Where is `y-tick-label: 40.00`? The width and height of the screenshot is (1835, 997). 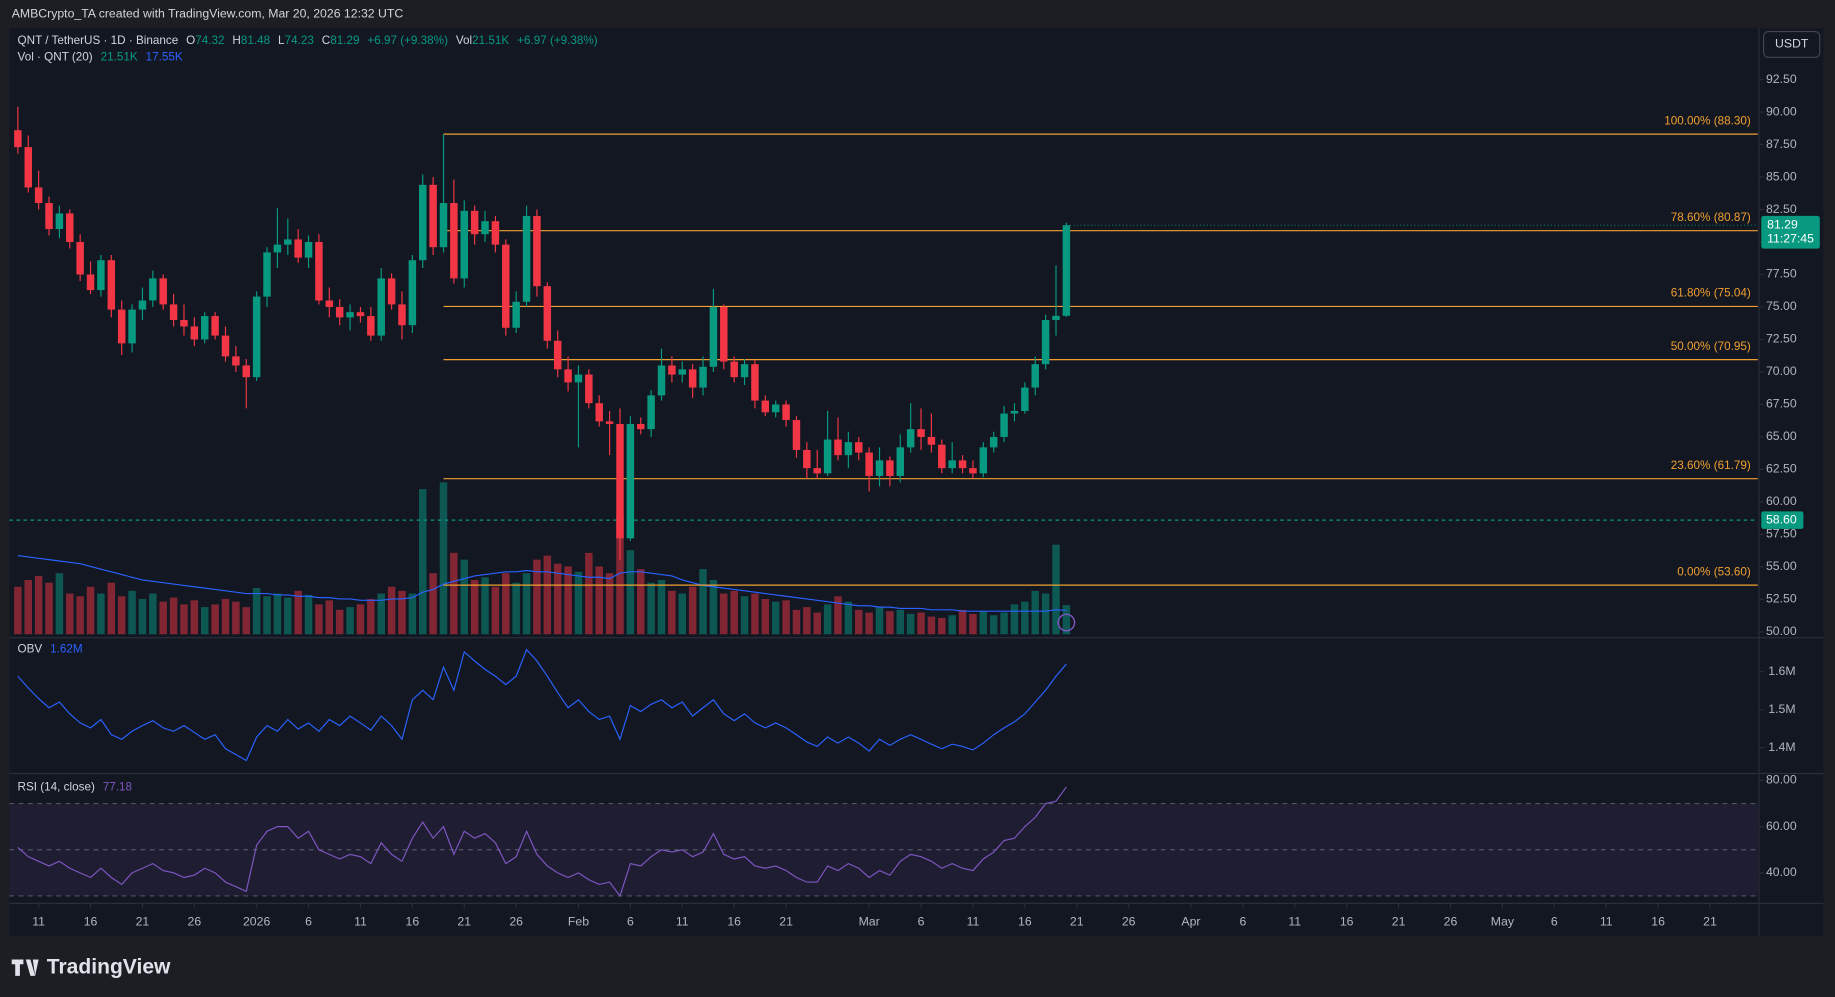
y-tick-label: 40.00 is located at coordinates (1781, 872).